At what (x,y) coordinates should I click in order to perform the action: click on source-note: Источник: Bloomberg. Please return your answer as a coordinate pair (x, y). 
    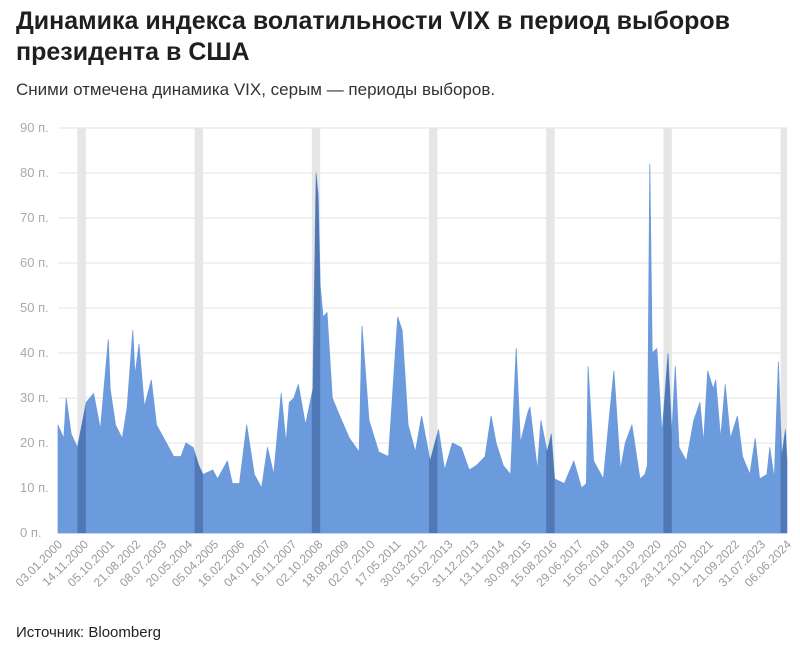
    Looking at the image, I should click on (88, 632).